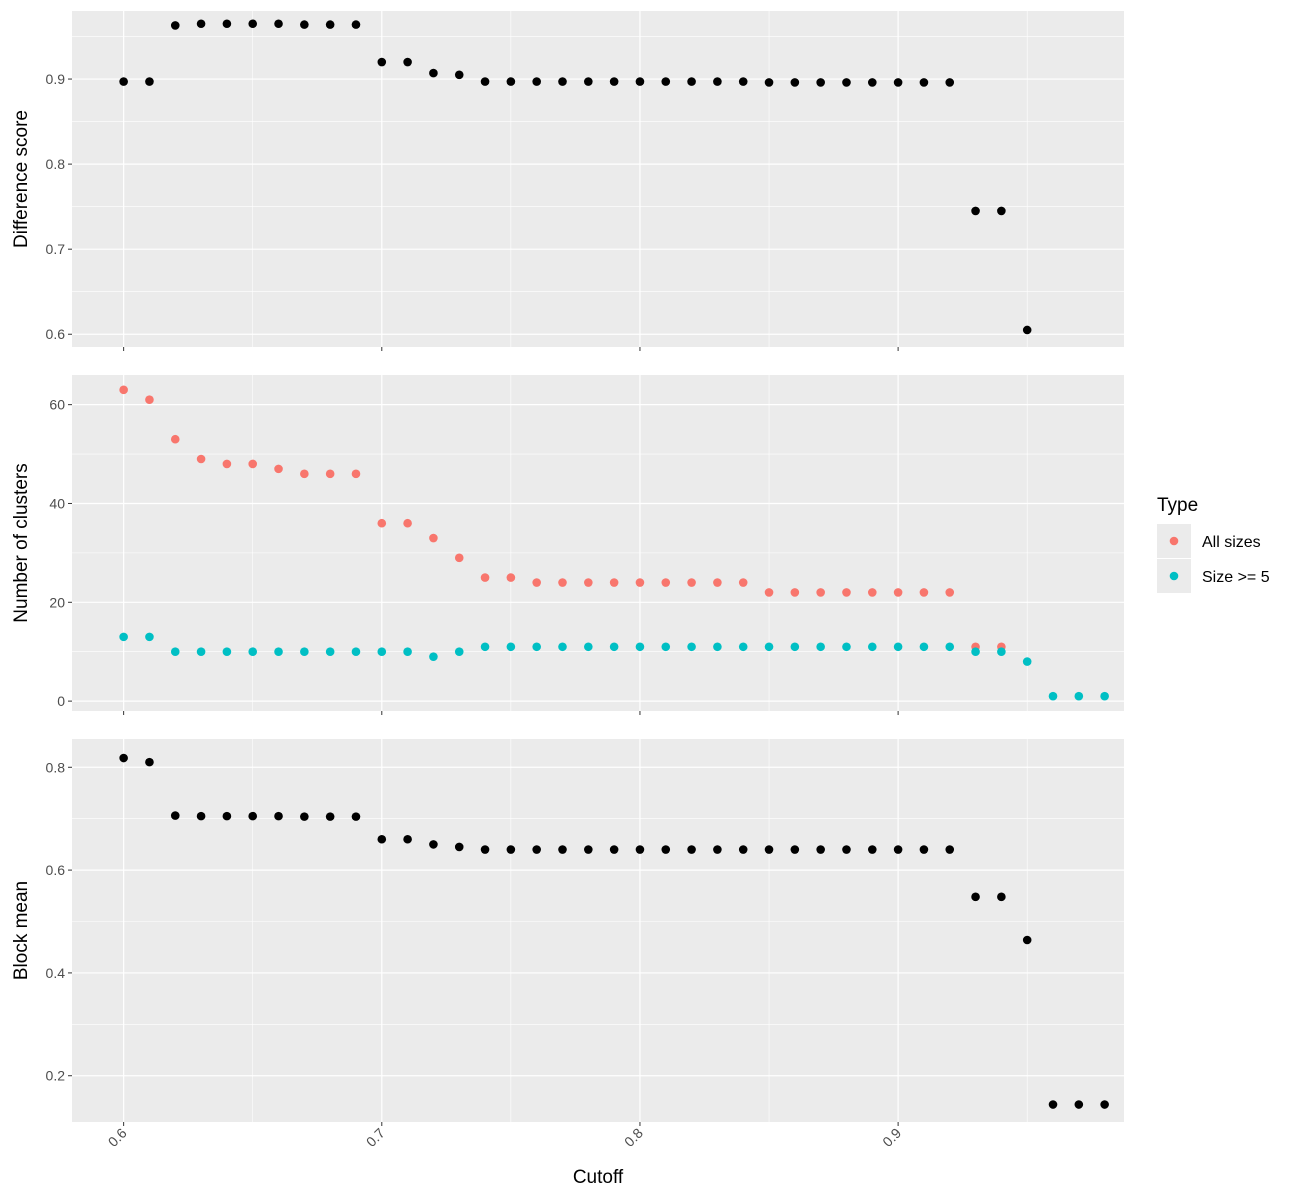 This screenshot has height=1200, width=1300. I want to click on y-tick-label: 0.2, so click(56, 1076).